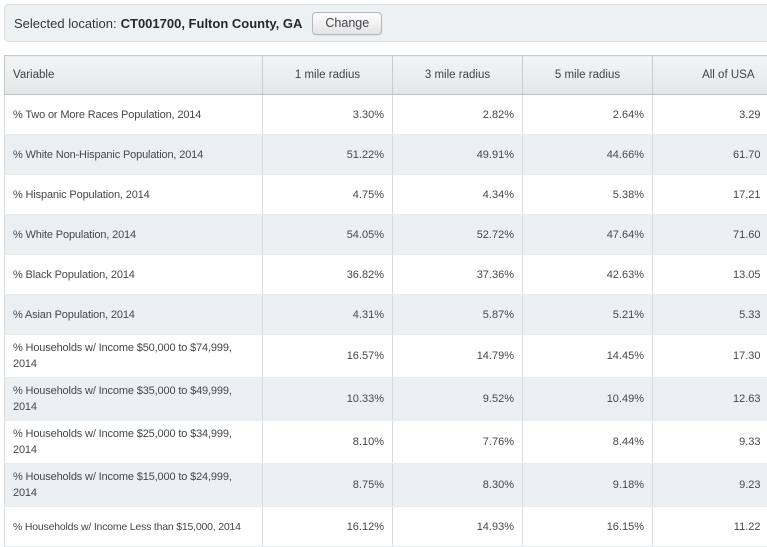 Image resolution: width=767 pixels, height=547 pixels. Describe the element at coordinates (588, 399) in the screenshot. I see `value-cell-5-mile: 10.49%` at that location.